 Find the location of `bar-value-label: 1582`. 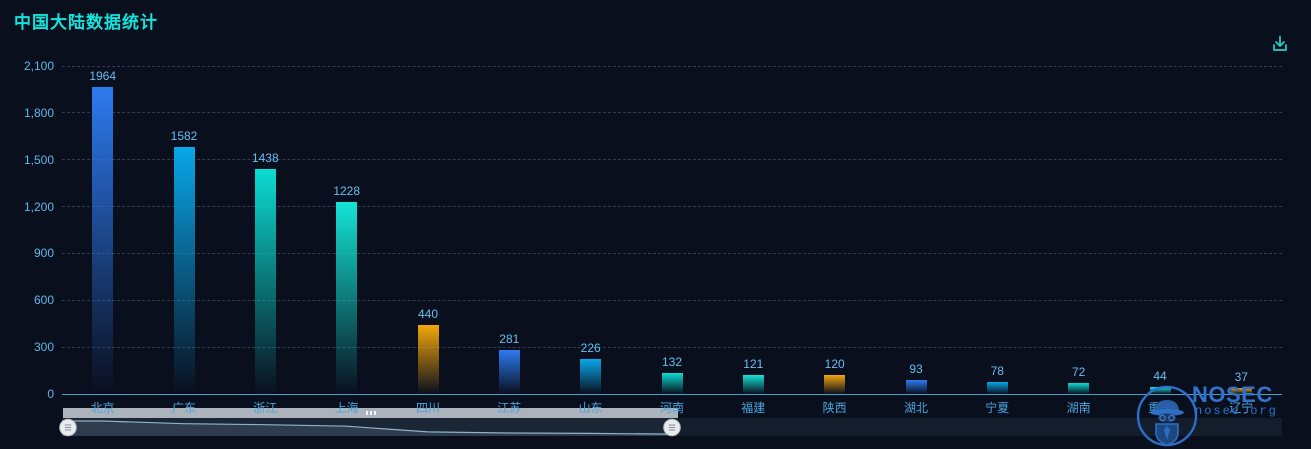

bar-value-label: 1582 is located at coordinates (184, 135).